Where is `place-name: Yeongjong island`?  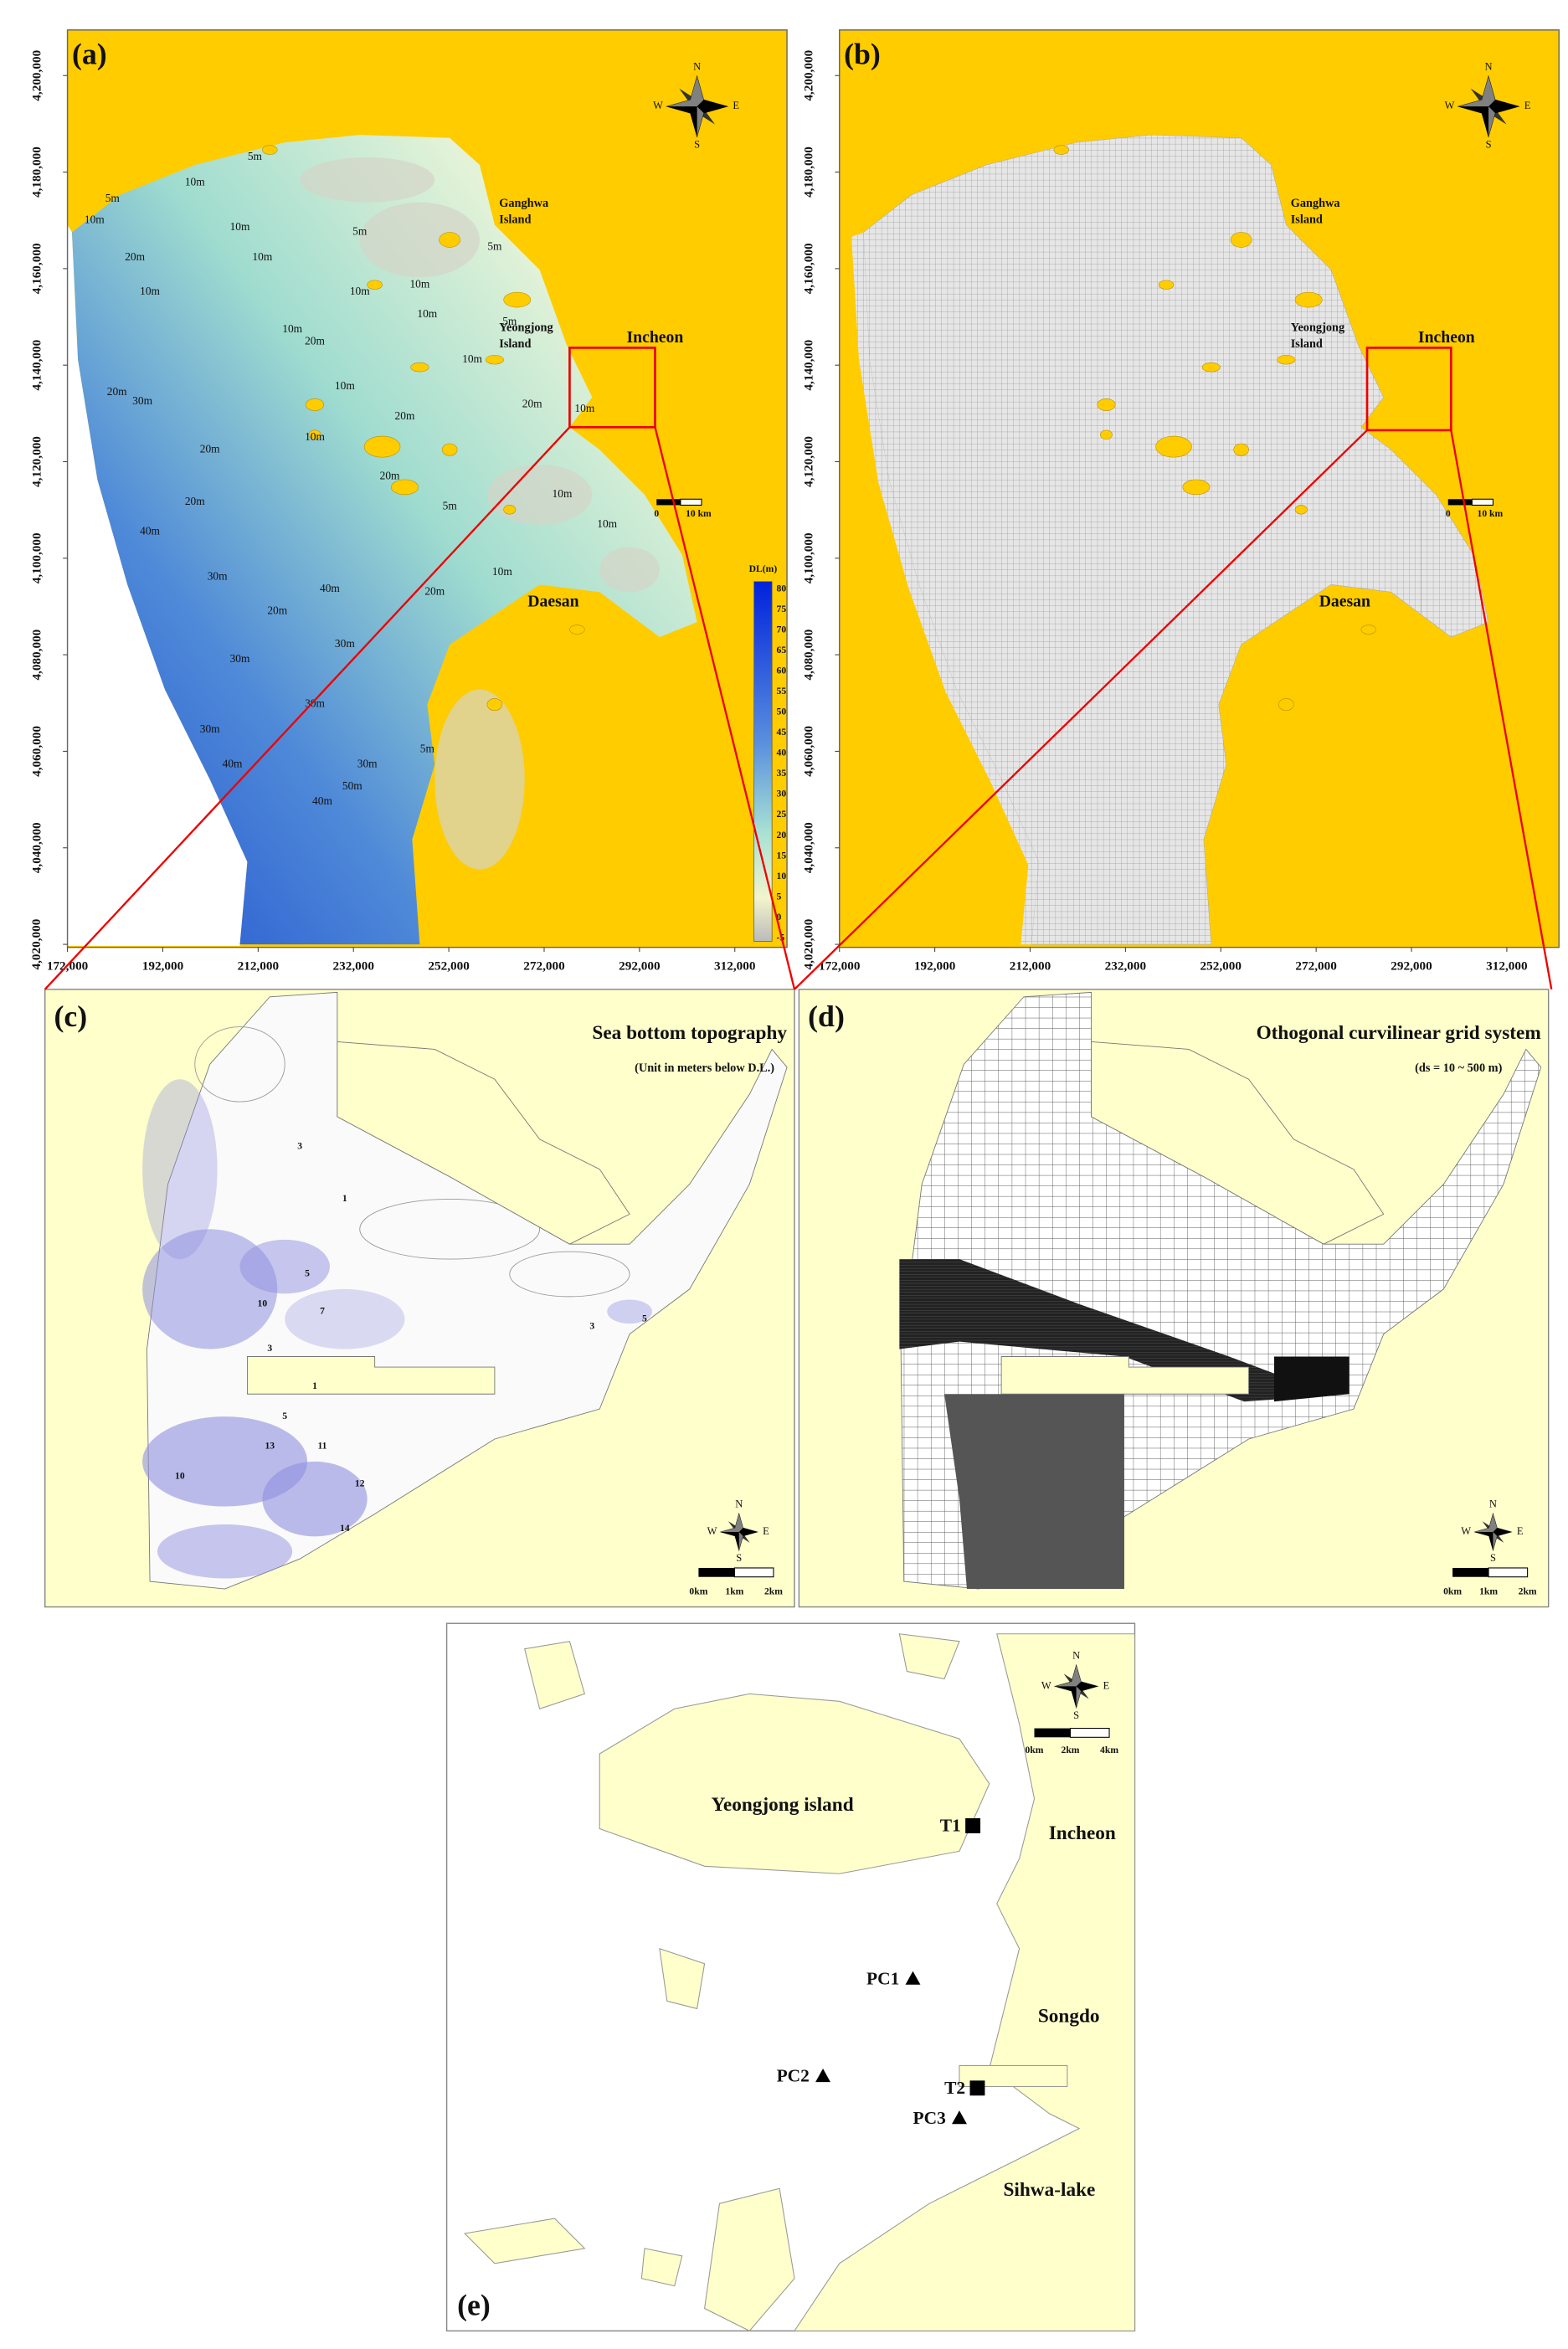
place-name: Yeongjong island is located at coordinates (783, 1805).